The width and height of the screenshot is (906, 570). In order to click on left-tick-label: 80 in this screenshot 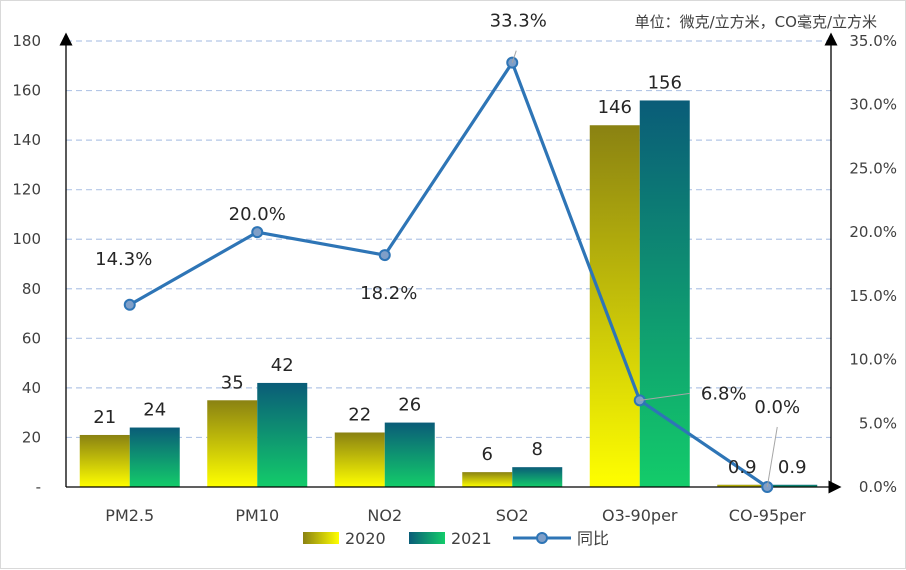, I will do `click(31, 289)`.